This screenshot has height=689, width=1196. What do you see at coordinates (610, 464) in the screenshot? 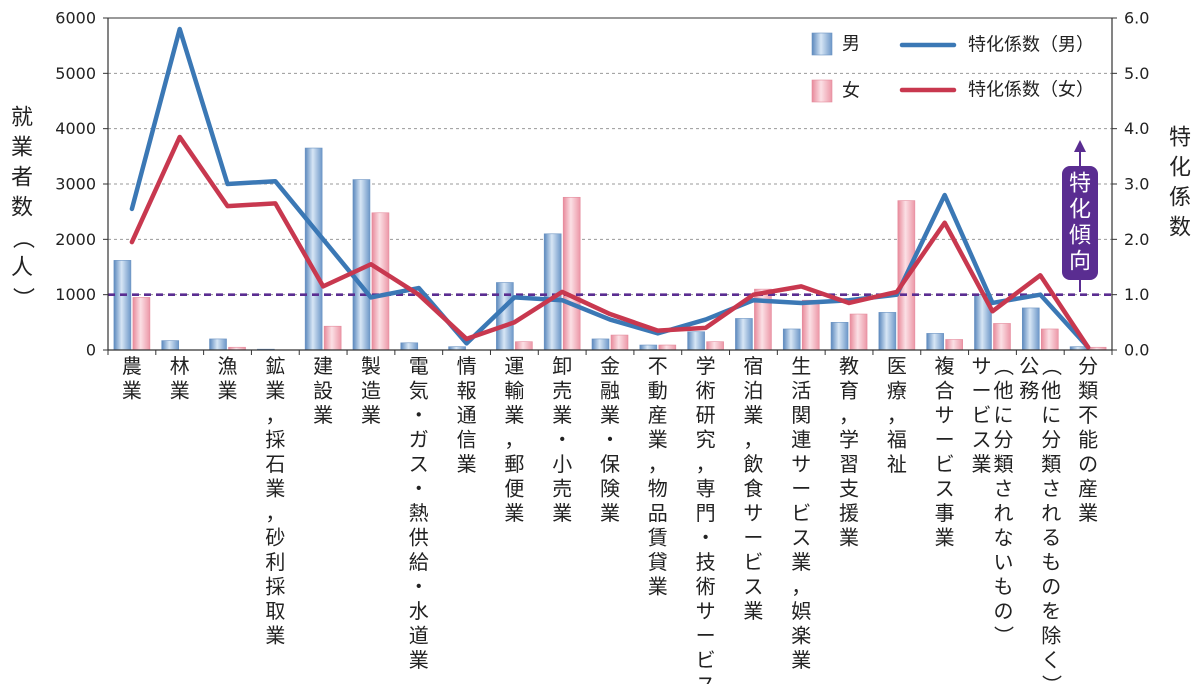
I see `svg-text: 保` at bounding box center [610, 464].